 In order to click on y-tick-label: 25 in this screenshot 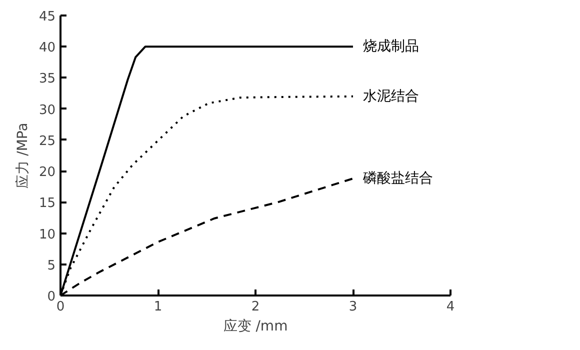, I will do `click(47, 141)`.